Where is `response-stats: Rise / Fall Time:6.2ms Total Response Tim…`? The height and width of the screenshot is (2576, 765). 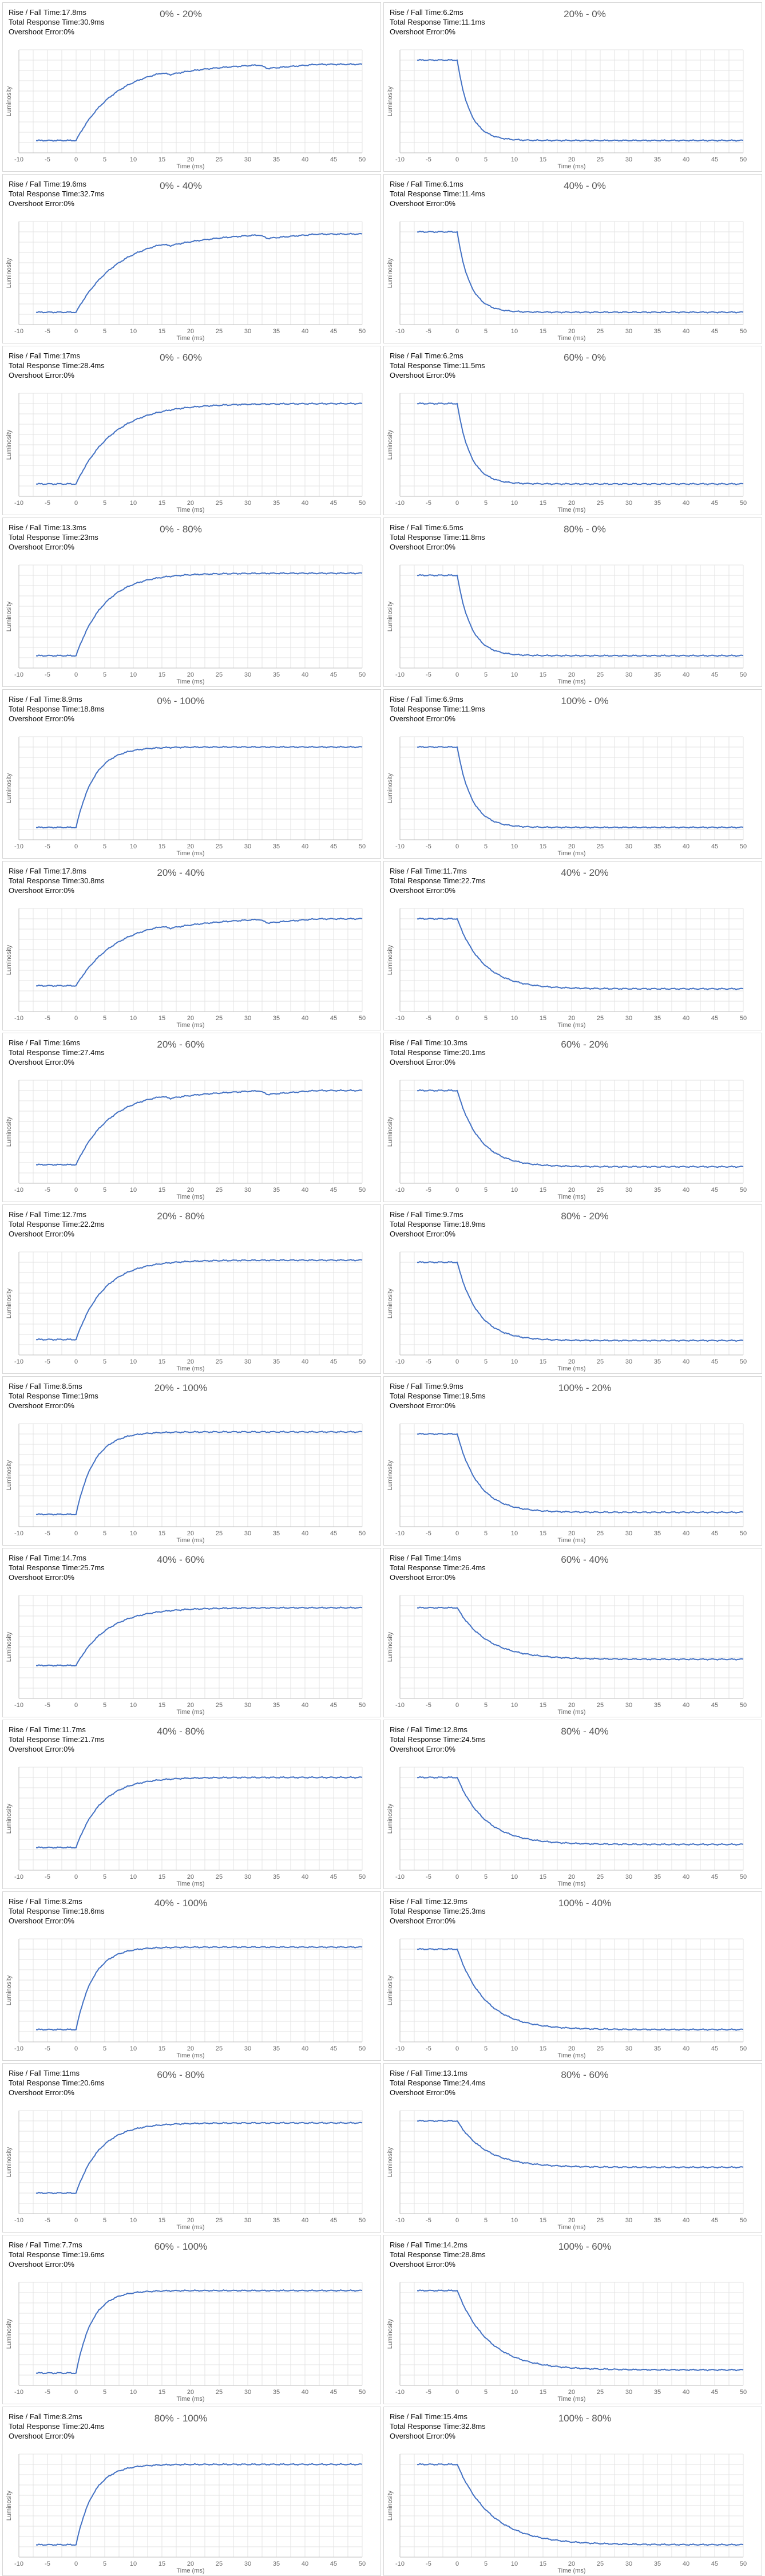 response-stats: Rise / Fall Time:6.2ms Total Response Tim… is located at coordinates (437, 365).